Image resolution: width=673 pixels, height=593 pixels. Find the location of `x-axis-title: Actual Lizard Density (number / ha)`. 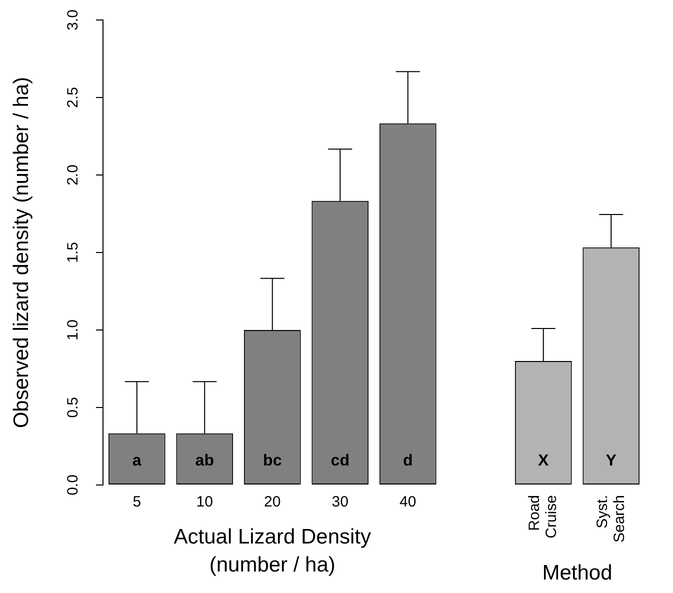

x-axis-title: Actual Lizard Density (number / ha) is located at coordinates (273, 550).